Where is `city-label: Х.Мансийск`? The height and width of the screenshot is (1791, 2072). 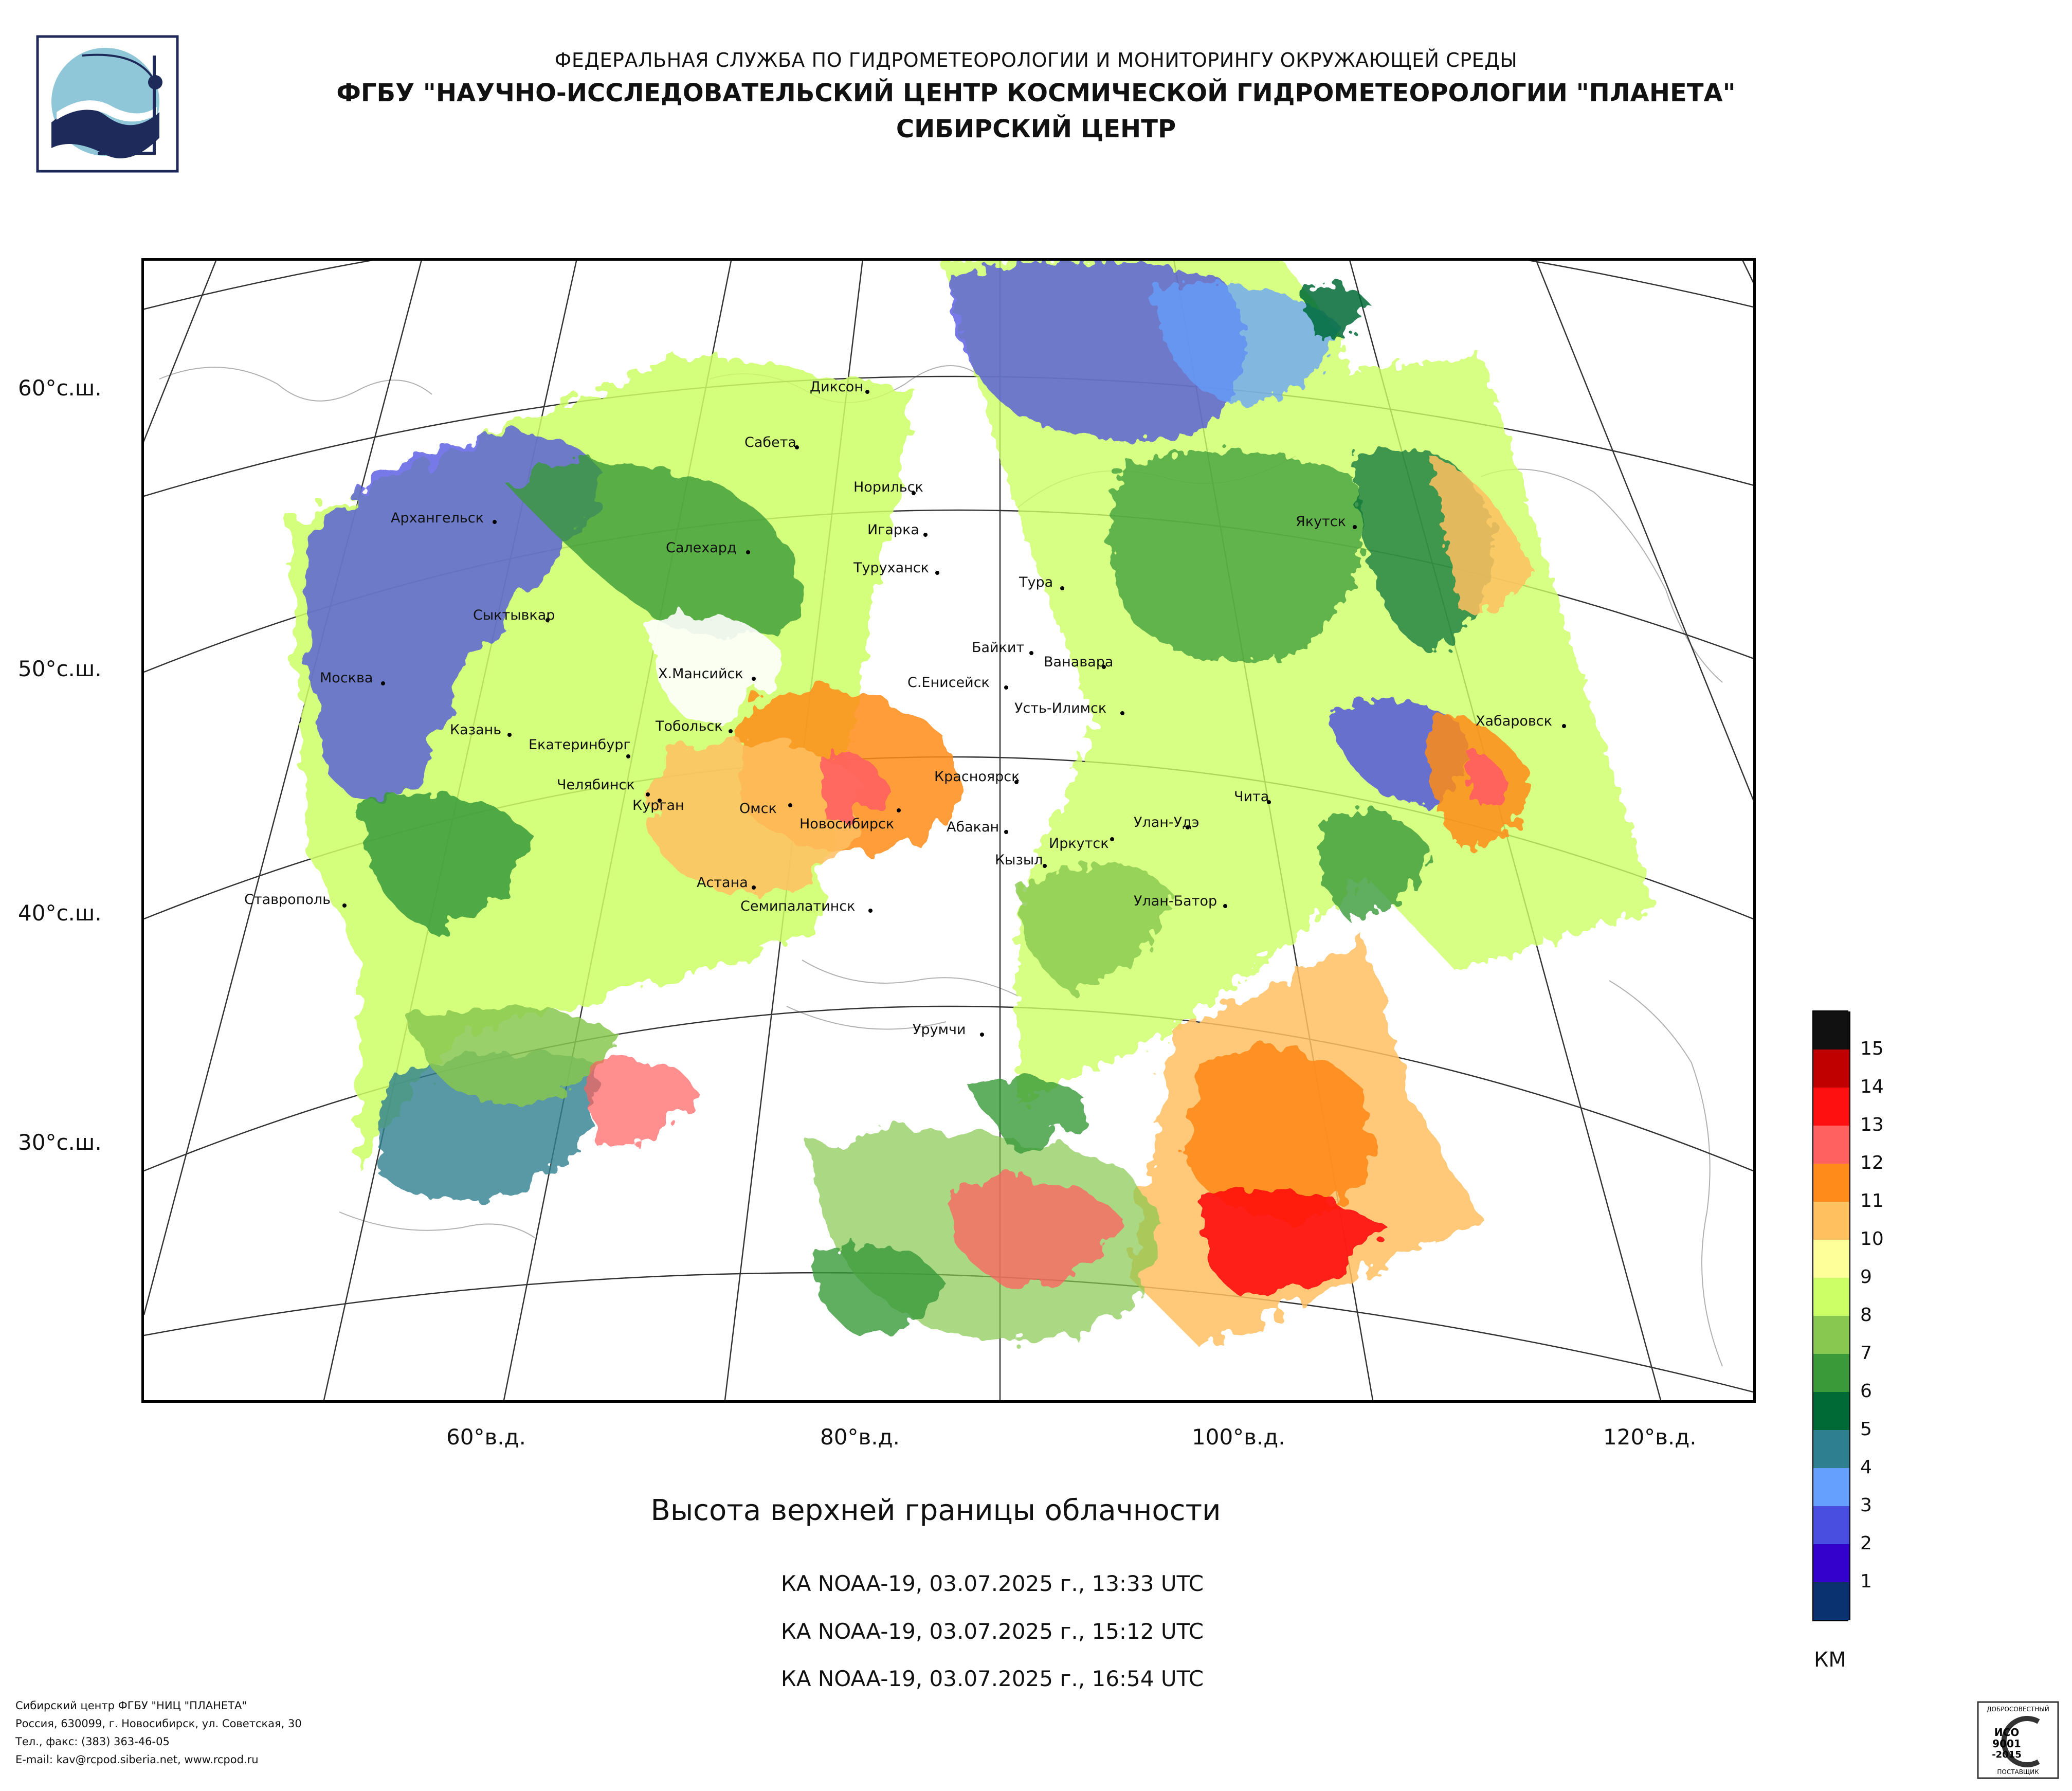
city-label: Х.Мансийск is located at coordinates (700, 674).